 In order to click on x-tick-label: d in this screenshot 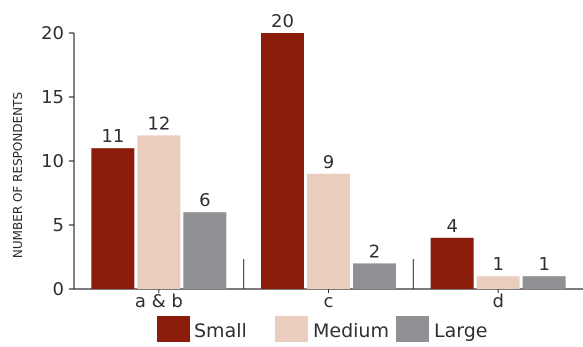, I will do `click(497, 301)`.